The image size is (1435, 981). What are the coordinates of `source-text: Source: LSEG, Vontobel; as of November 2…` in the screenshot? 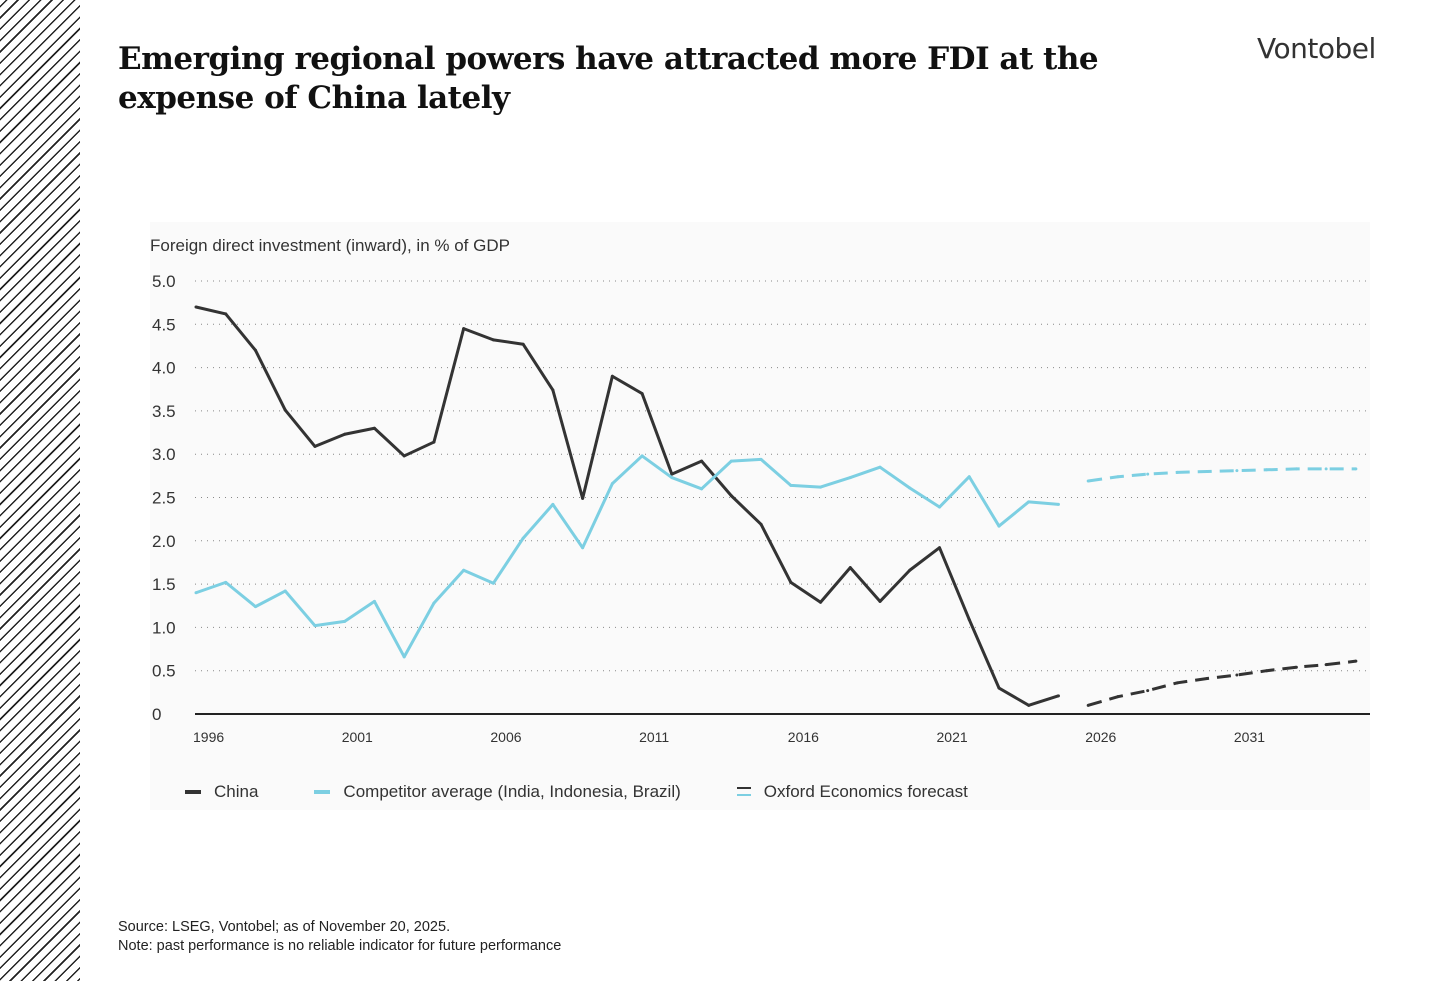 It's located at (284, 927).